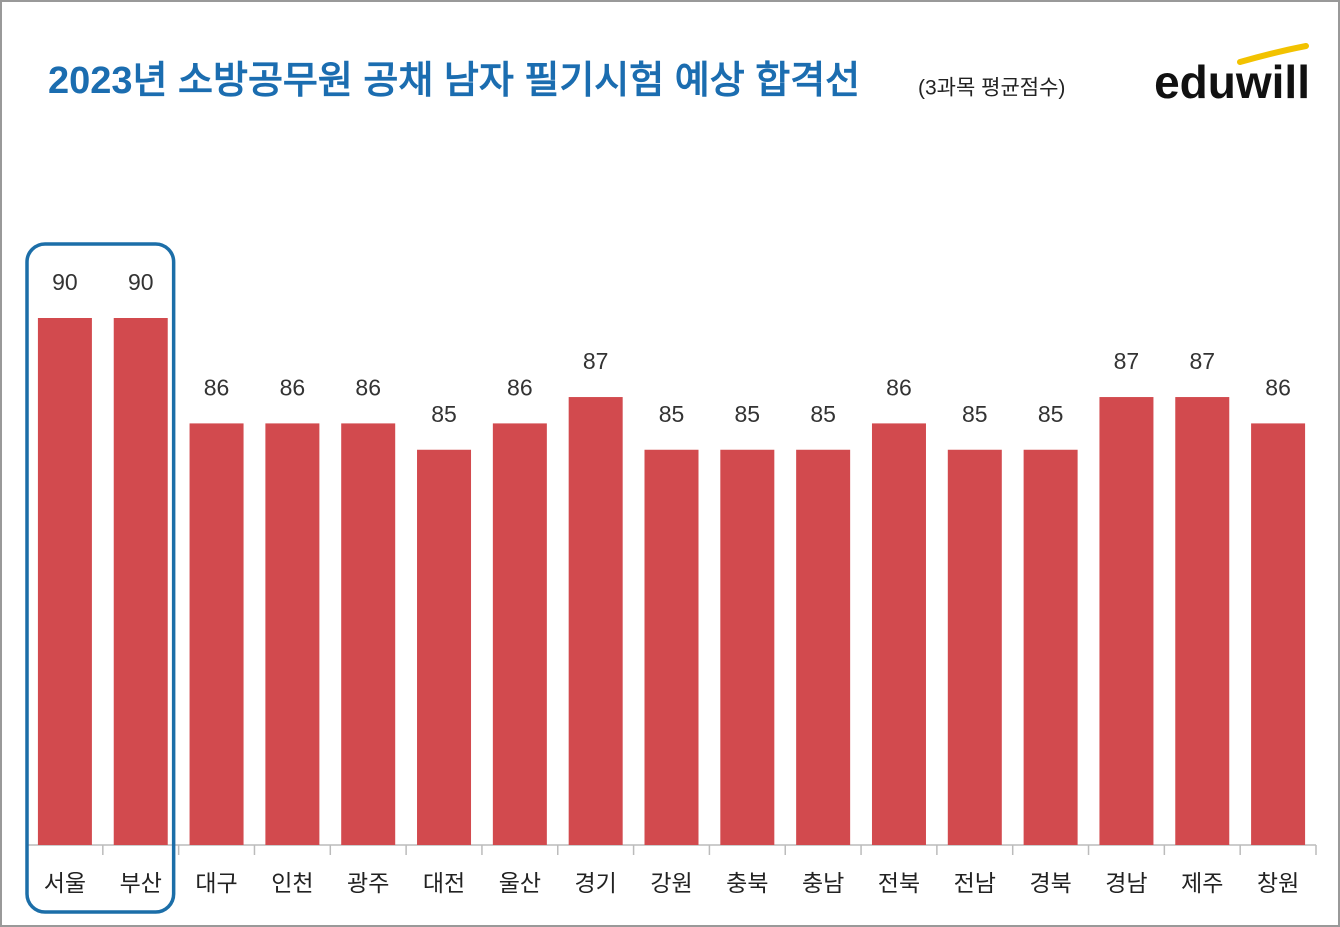 The height and width of the screenshot is (927, 1340). I want to click on x-tick-label: 강원, so click(671, 883).